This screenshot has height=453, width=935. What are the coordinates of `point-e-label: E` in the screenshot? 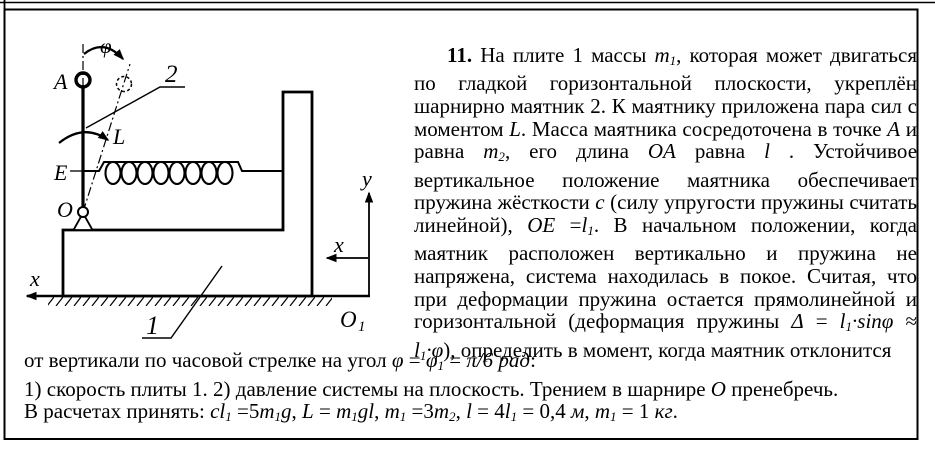 It's located at (60, 172).